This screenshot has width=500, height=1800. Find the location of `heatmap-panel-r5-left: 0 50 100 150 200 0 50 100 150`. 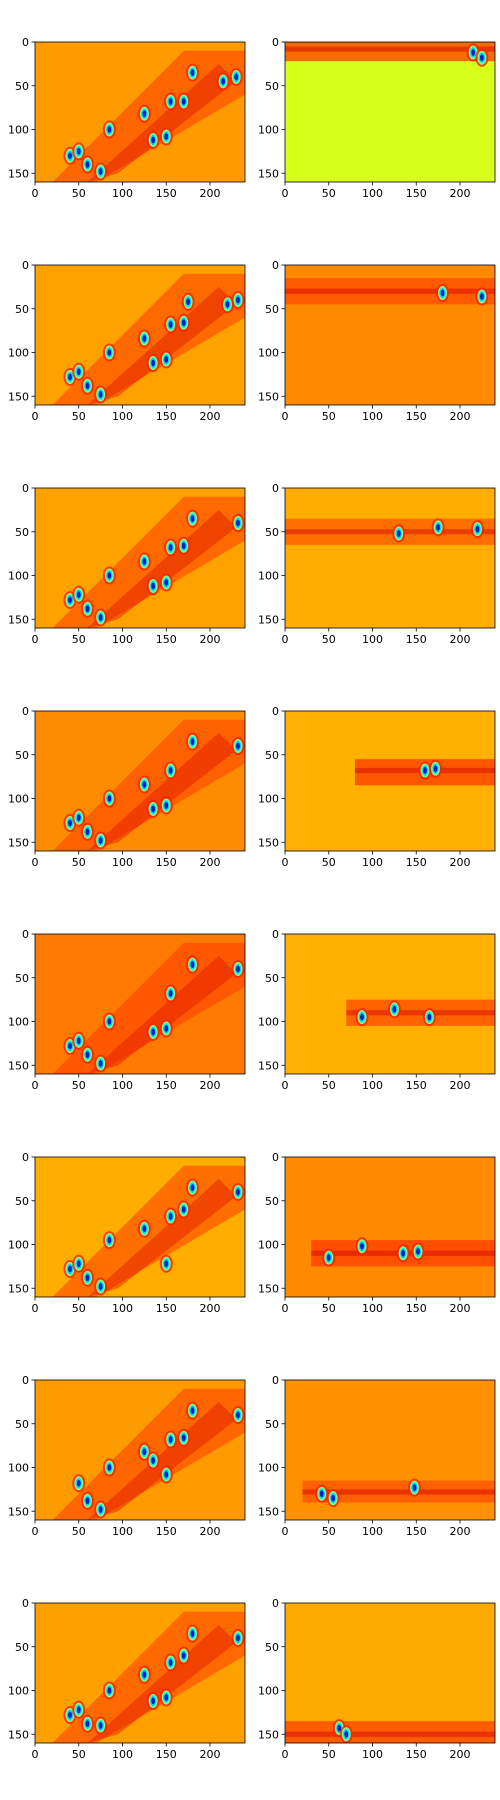

heatmap-panel-r5-left: 0 50 100 150 200 0 50 100 150 is located at coordinates (127, 1010).